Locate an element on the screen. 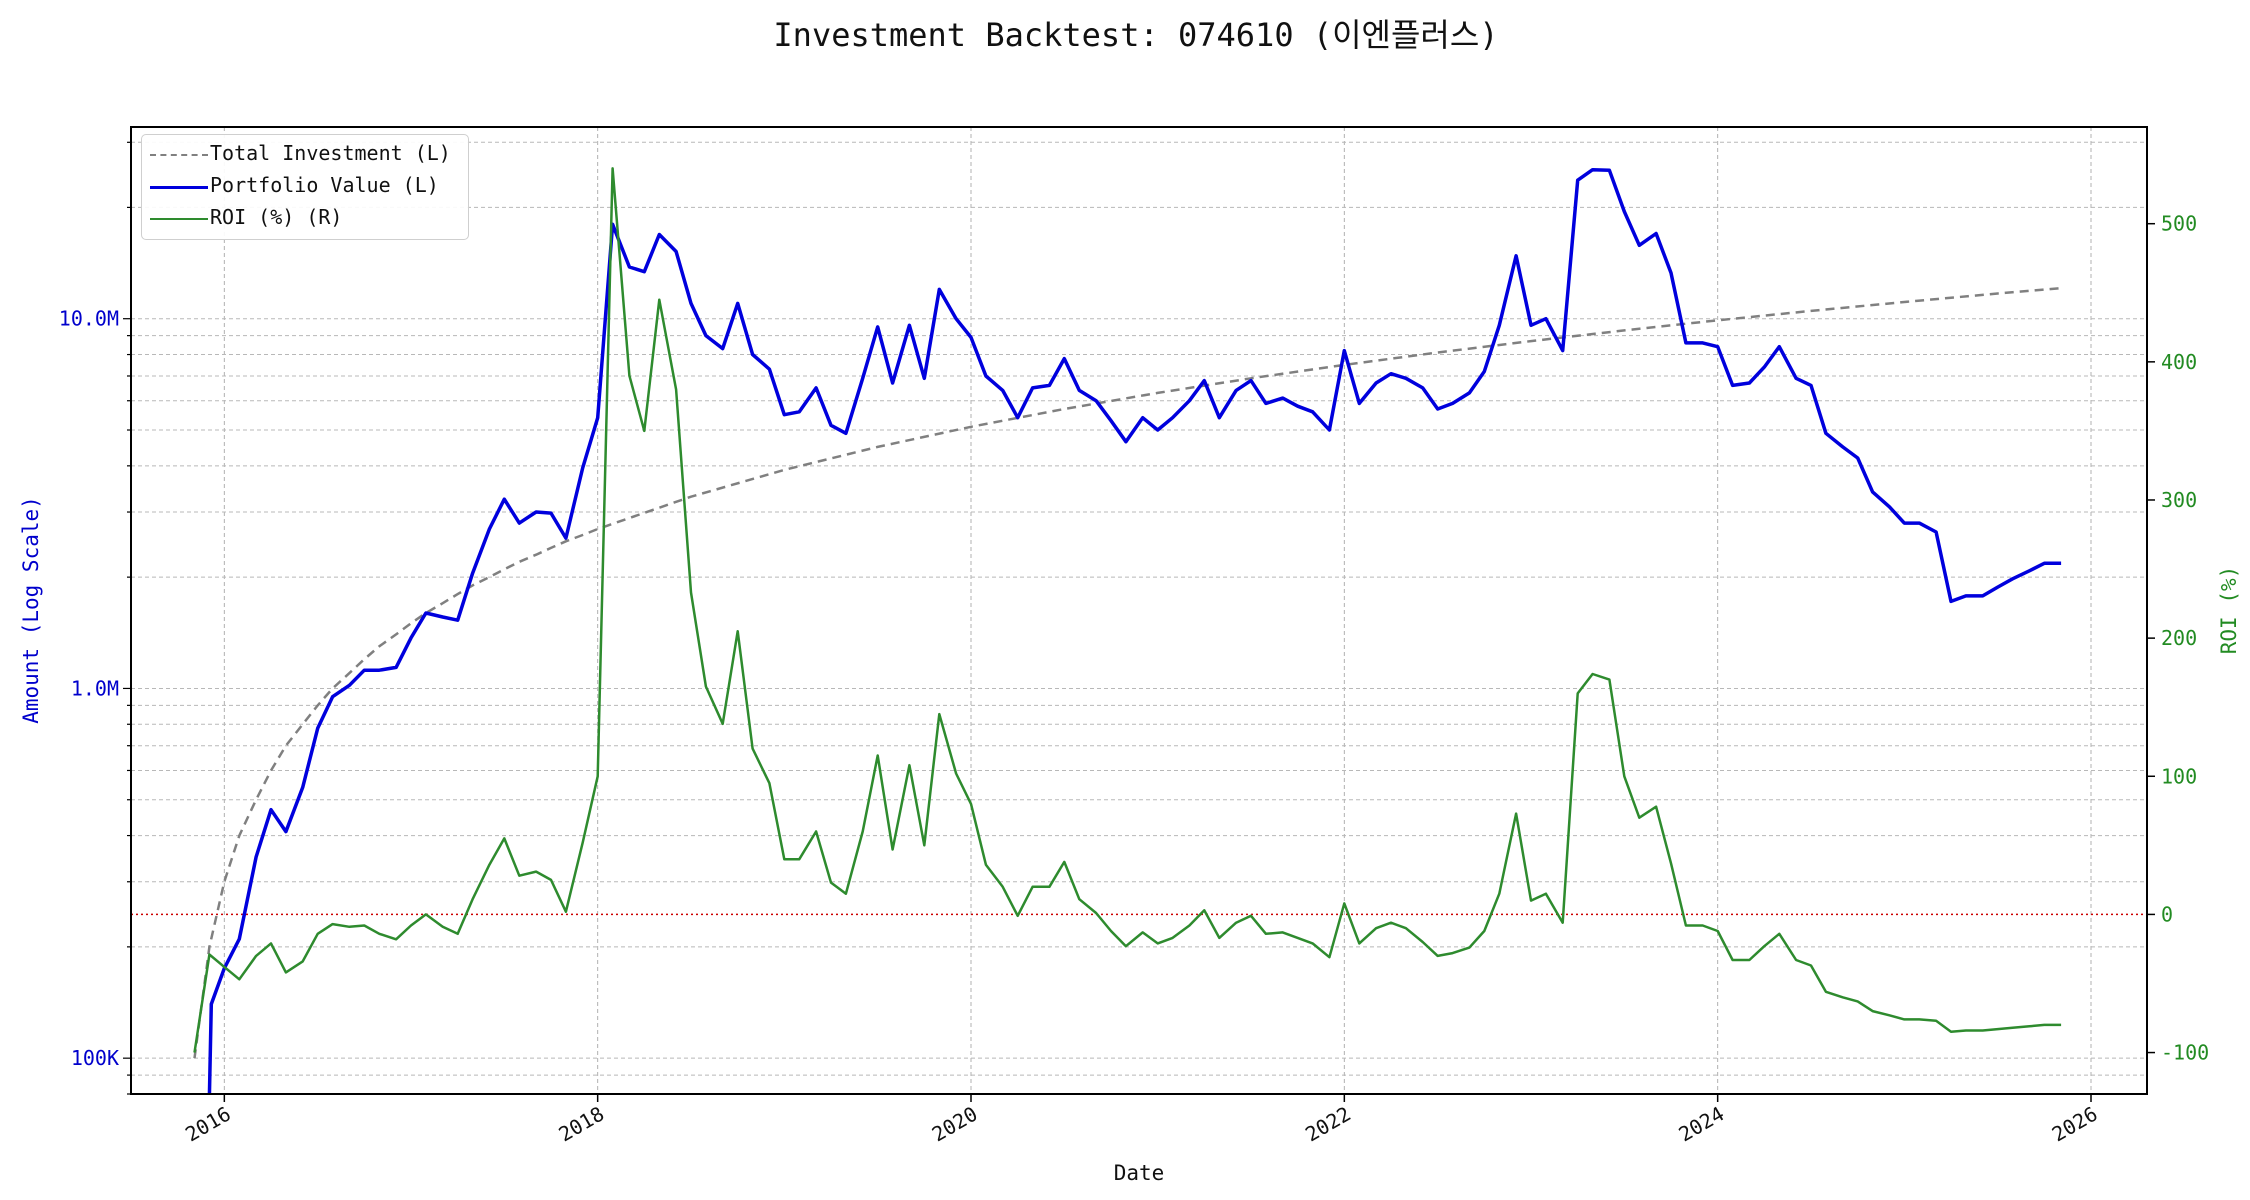 This screenshot has width=2250, height=1200. legend-swatch-roi is located at coordinates (179, 219).